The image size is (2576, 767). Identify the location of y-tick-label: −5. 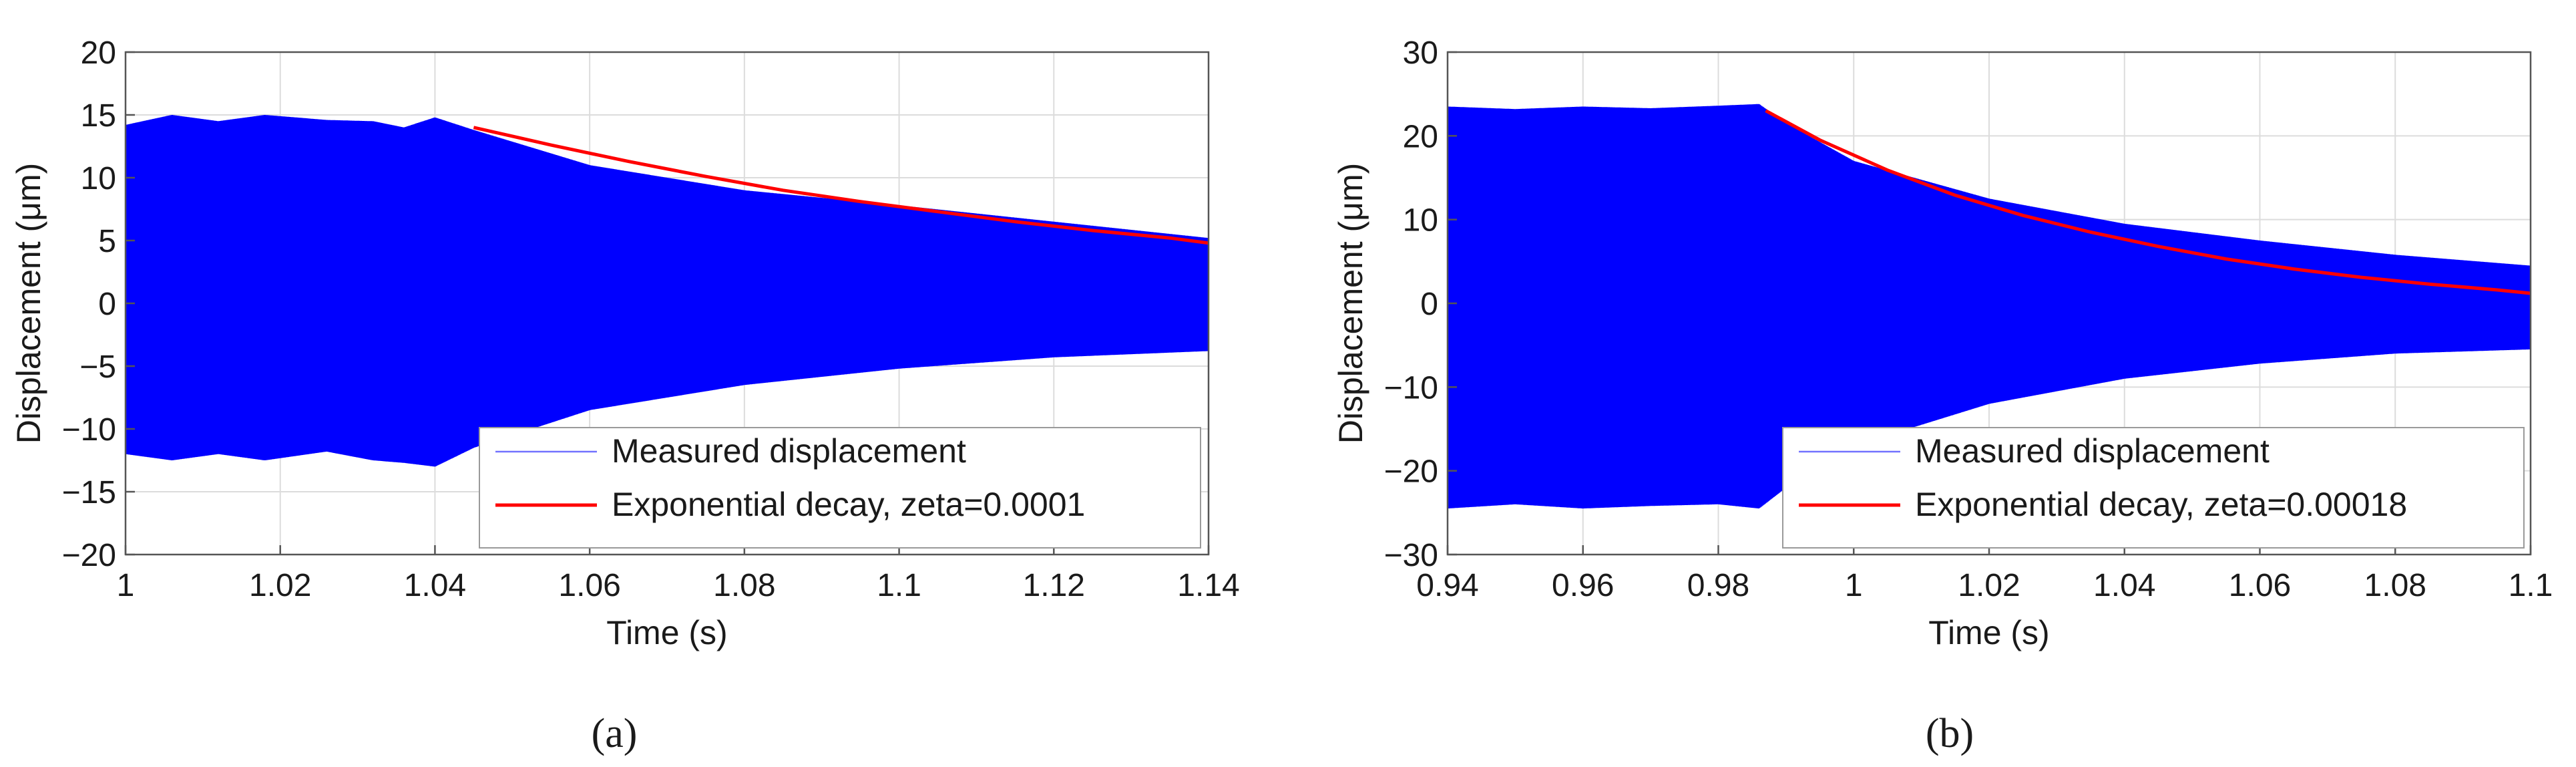
(97, 367).